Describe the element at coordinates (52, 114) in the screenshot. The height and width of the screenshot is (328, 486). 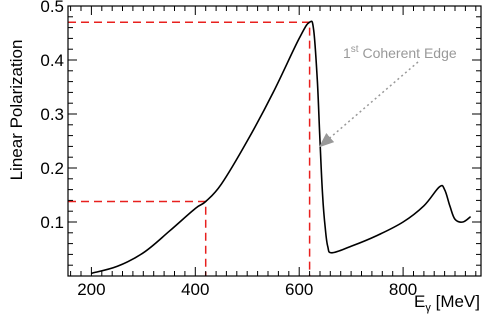
I see `y-tick-label: 0.3` at that location.